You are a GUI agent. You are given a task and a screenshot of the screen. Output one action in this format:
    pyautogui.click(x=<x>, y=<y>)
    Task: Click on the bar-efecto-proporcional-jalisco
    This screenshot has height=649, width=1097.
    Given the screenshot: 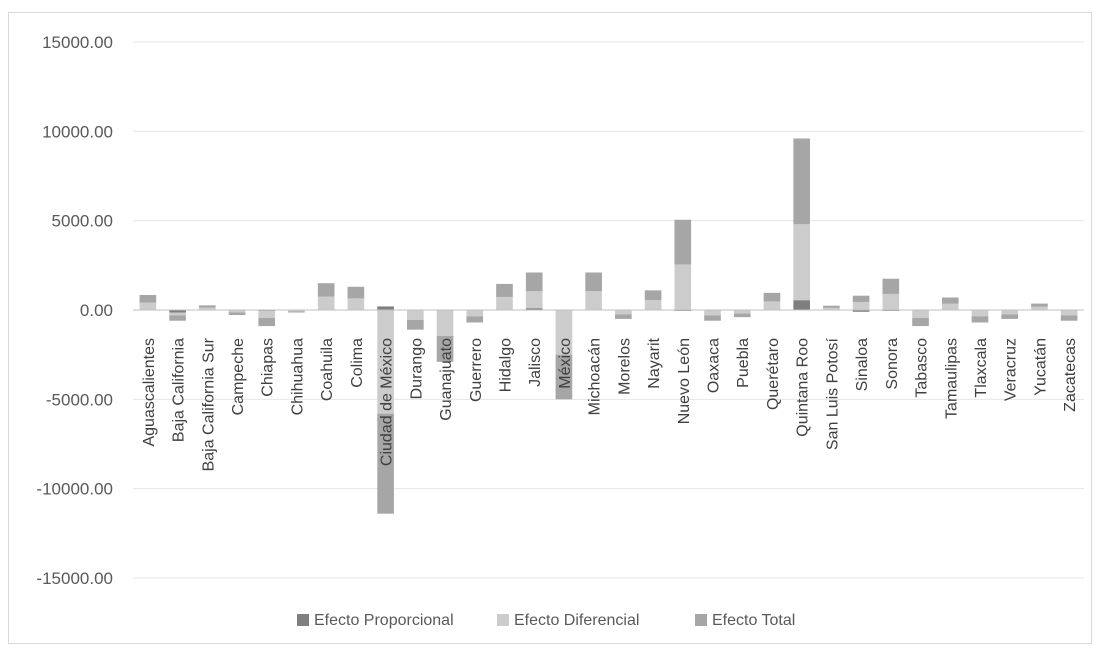 What is the action you would take?
    pyautogui.click(x=534, y=309)
    